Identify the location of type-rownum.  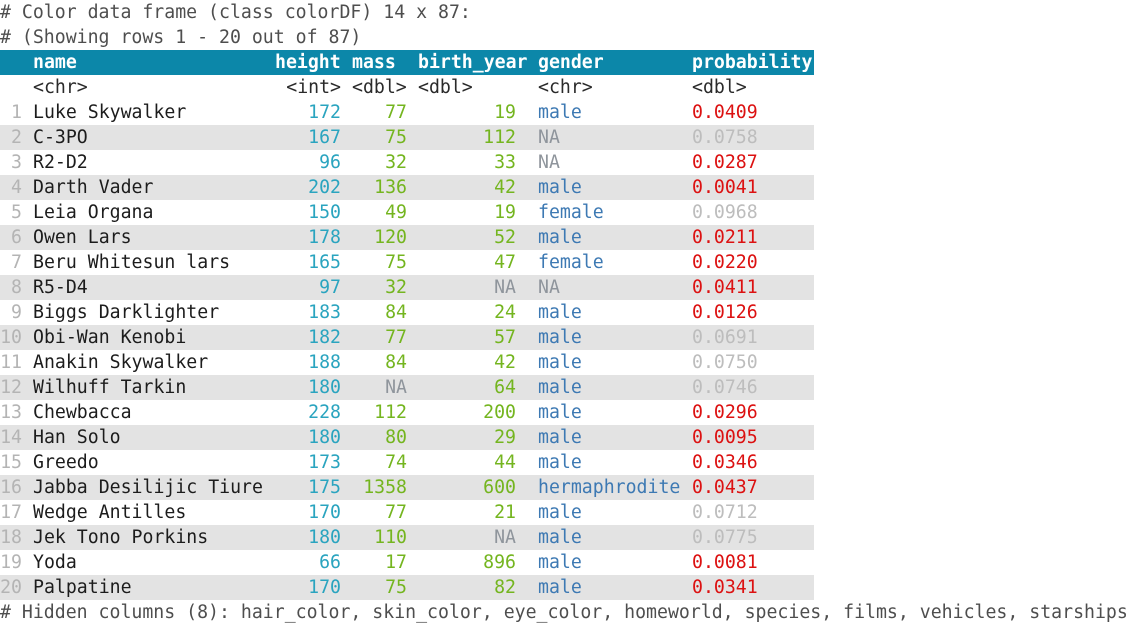
(11, 87).